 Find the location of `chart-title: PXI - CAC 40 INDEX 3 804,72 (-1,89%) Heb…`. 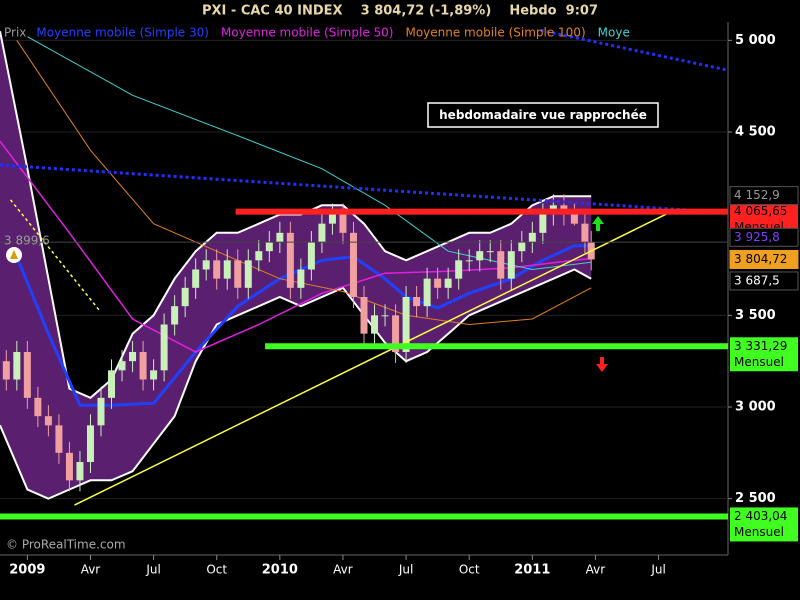

chart-title: PXI - CAC 40 INDEX 3 804,72 (-1,89%) Heb… is located at coordinates (400, 11).